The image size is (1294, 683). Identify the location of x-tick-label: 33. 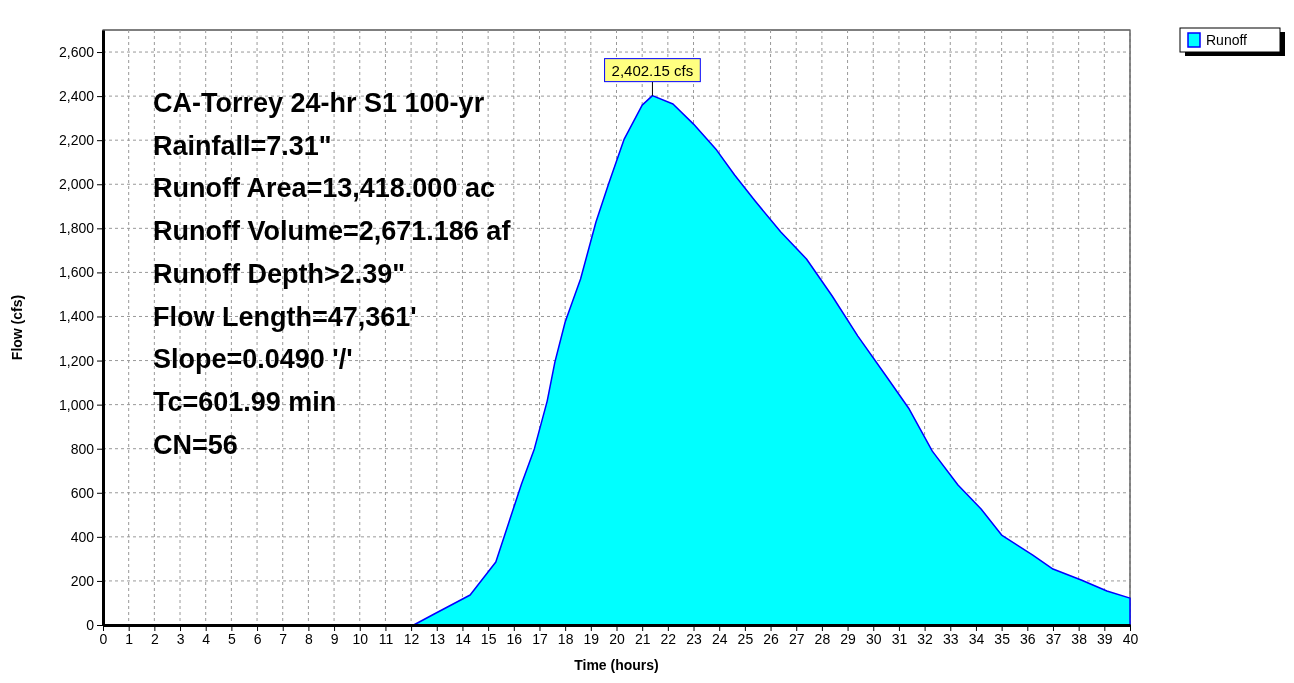
(950, 638).